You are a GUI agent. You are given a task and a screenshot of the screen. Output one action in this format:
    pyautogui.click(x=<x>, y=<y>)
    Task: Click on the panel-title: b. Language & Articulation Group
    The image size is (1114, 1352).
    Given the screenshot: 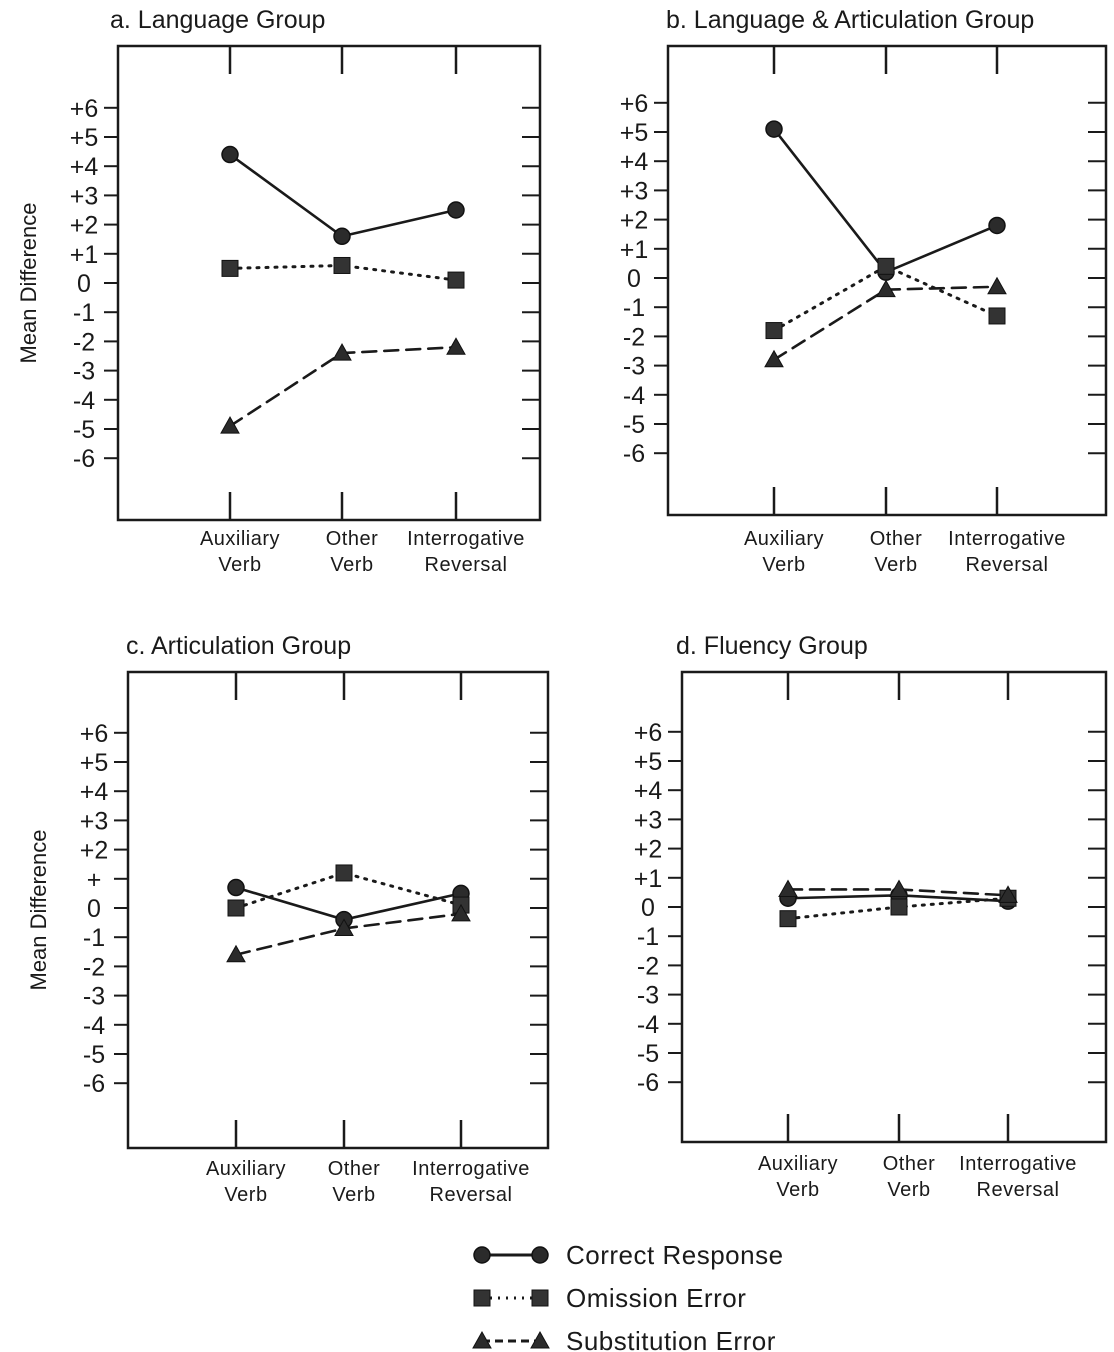 What is the action you would take?
    pyautogui.click(x=850, y=20)
    